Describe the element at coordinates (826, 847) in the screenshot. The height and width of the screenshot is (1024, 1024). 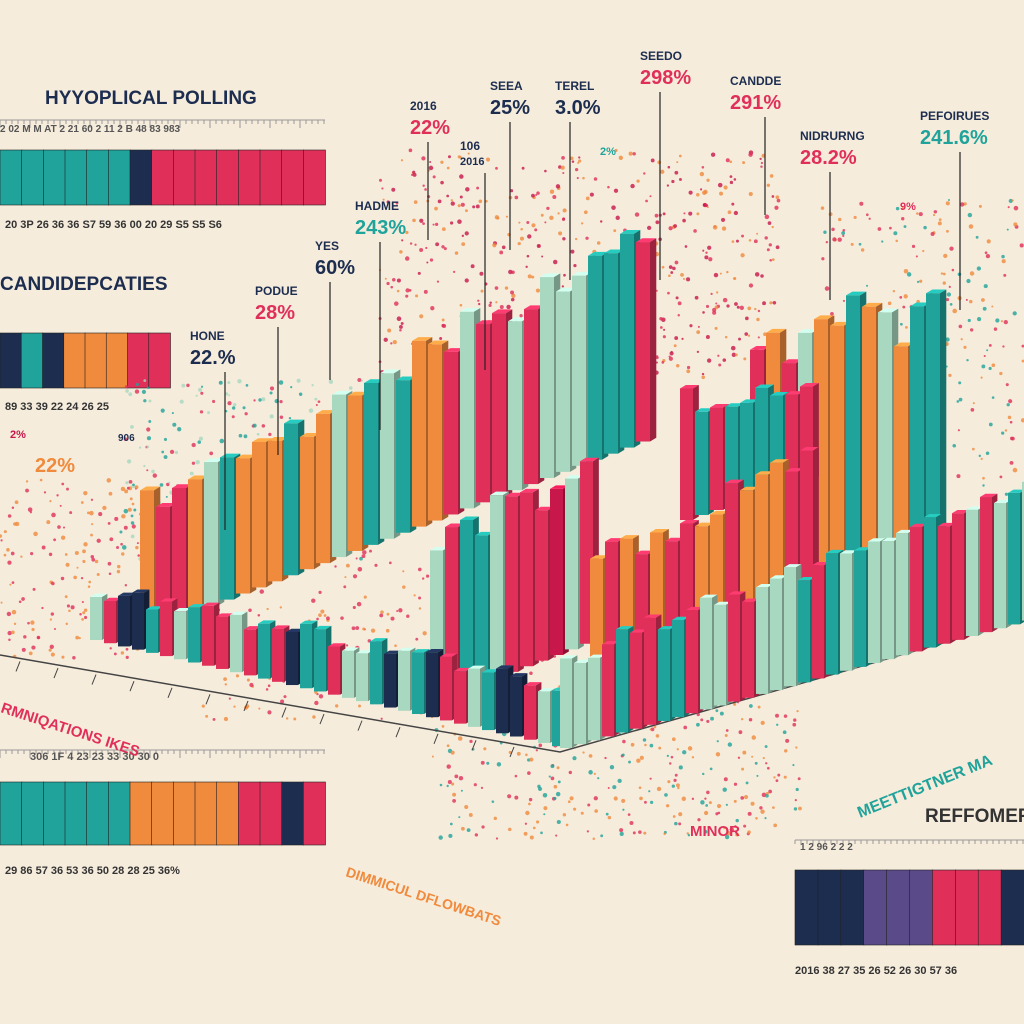
I see `scale-text: 1 2 96 2 2 2` at that location.